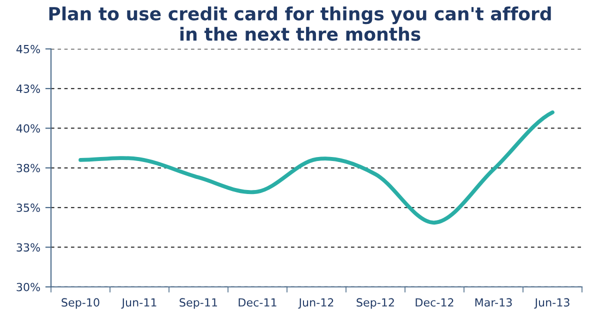  What do you see at coordinates (375, 303) in the screenshot?
I see `x-tick-label: Sep-12` at bounding box center [375, 303].